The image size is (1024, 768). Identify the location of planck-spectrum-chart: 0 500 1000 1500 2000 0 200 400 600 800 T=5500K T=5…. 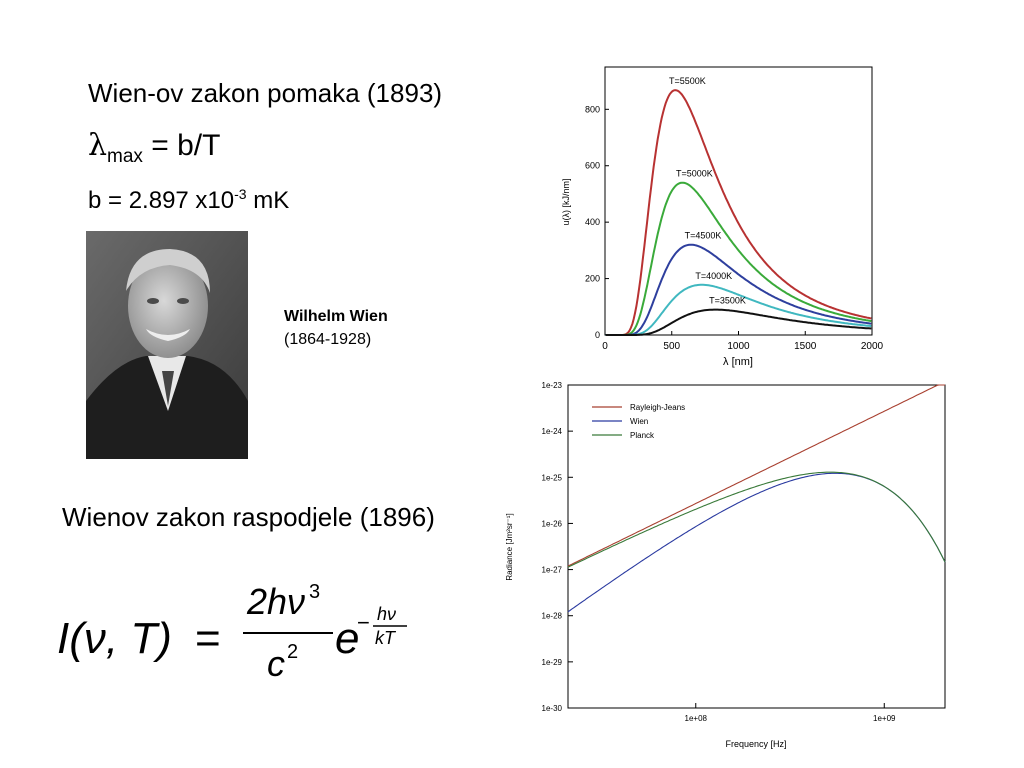
(722, 217).